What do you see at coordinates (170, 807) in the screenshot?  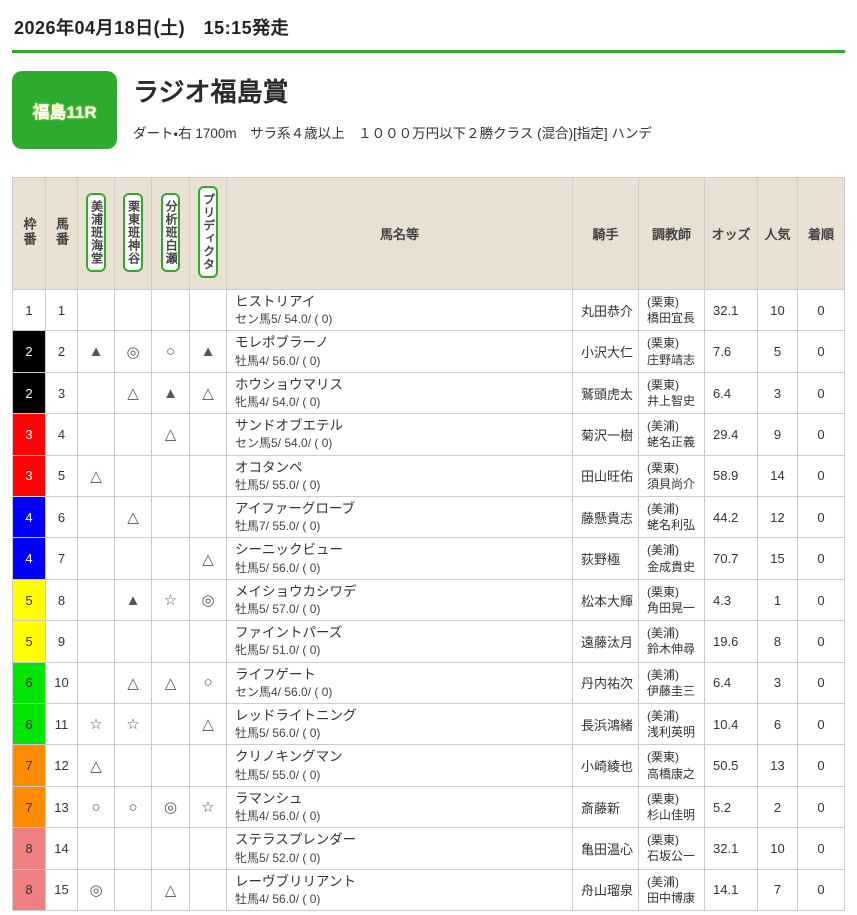 I see `mark-bunseki-cell: ◎` at bounding box center [170, 807].